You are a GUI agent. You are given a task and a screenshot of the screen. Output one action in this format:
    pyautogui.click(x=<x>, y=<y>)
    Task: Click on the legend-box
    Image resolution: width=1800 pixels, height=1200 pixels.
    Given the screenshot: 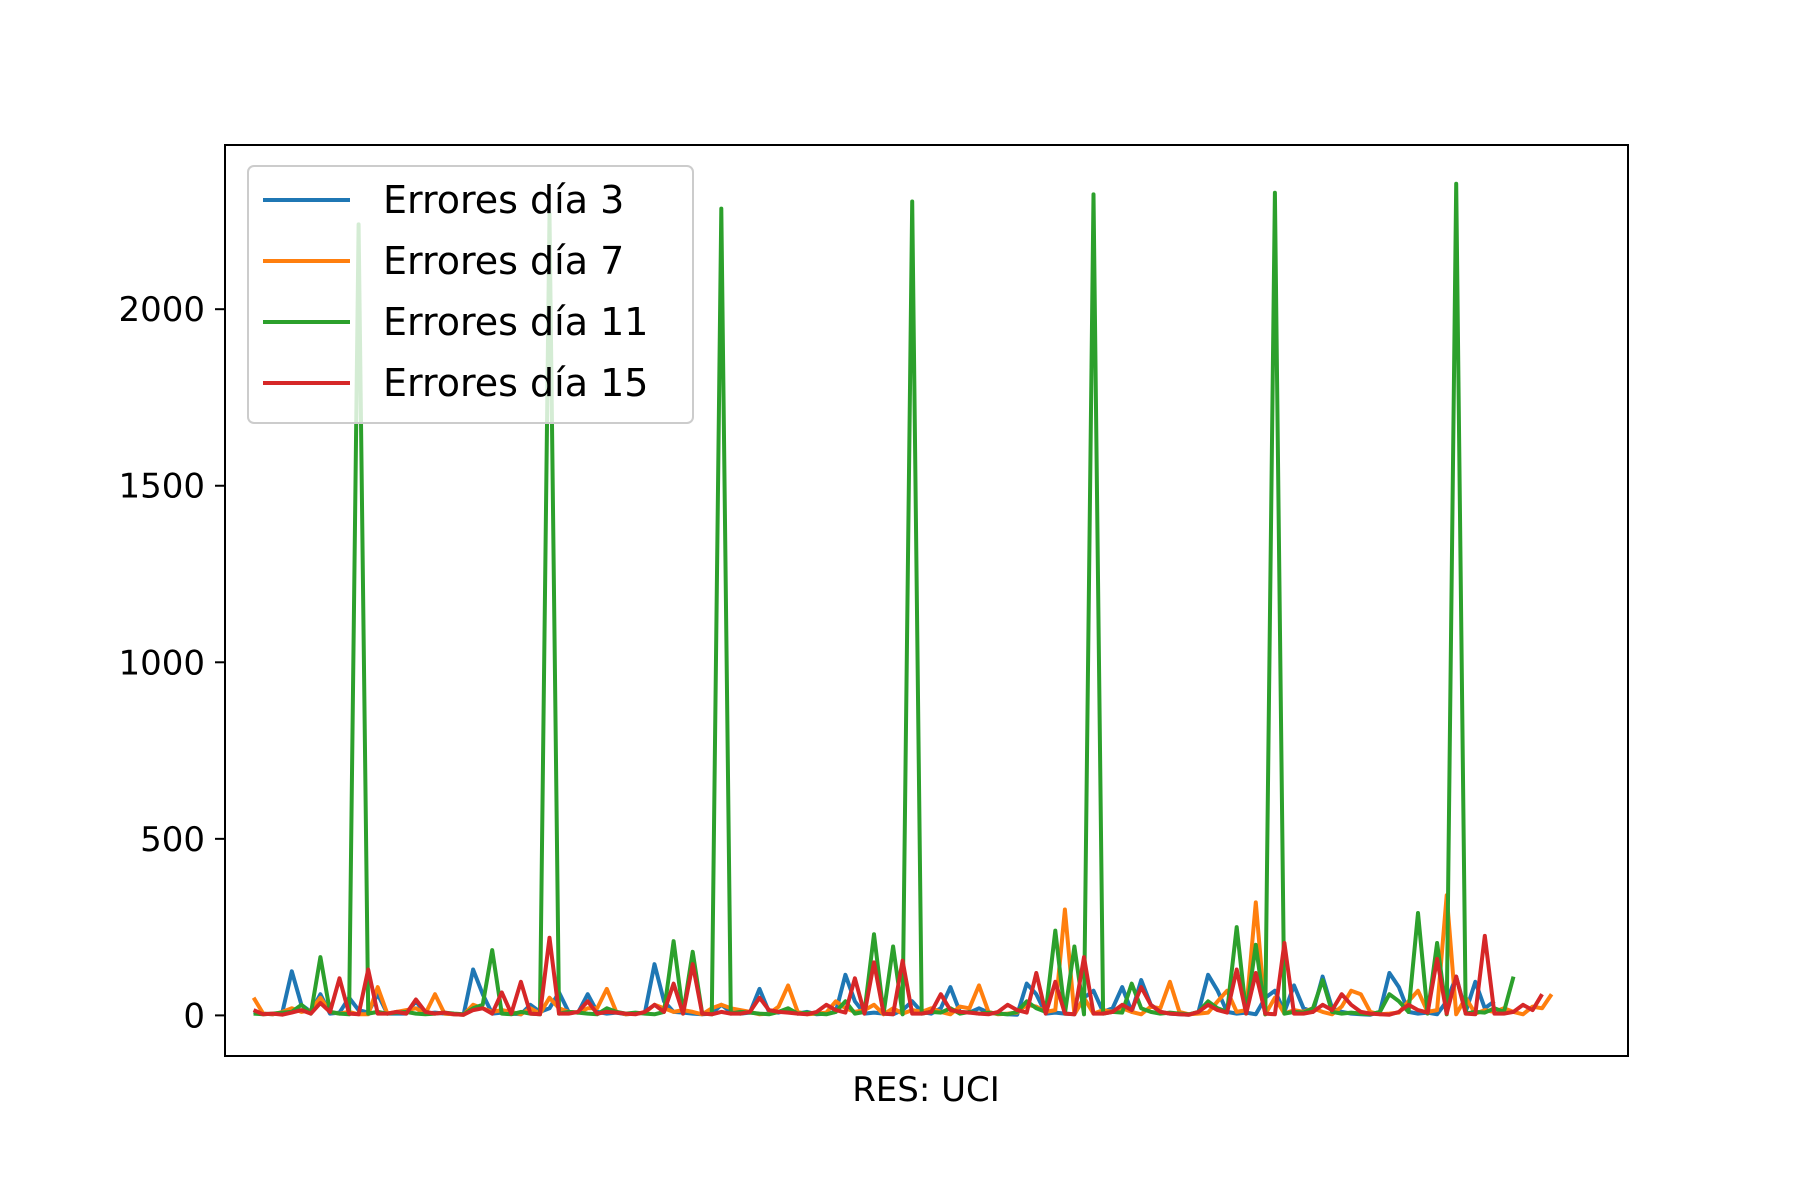 What is the action you would take?
    pyautogui.click(x=470, y=294)
    